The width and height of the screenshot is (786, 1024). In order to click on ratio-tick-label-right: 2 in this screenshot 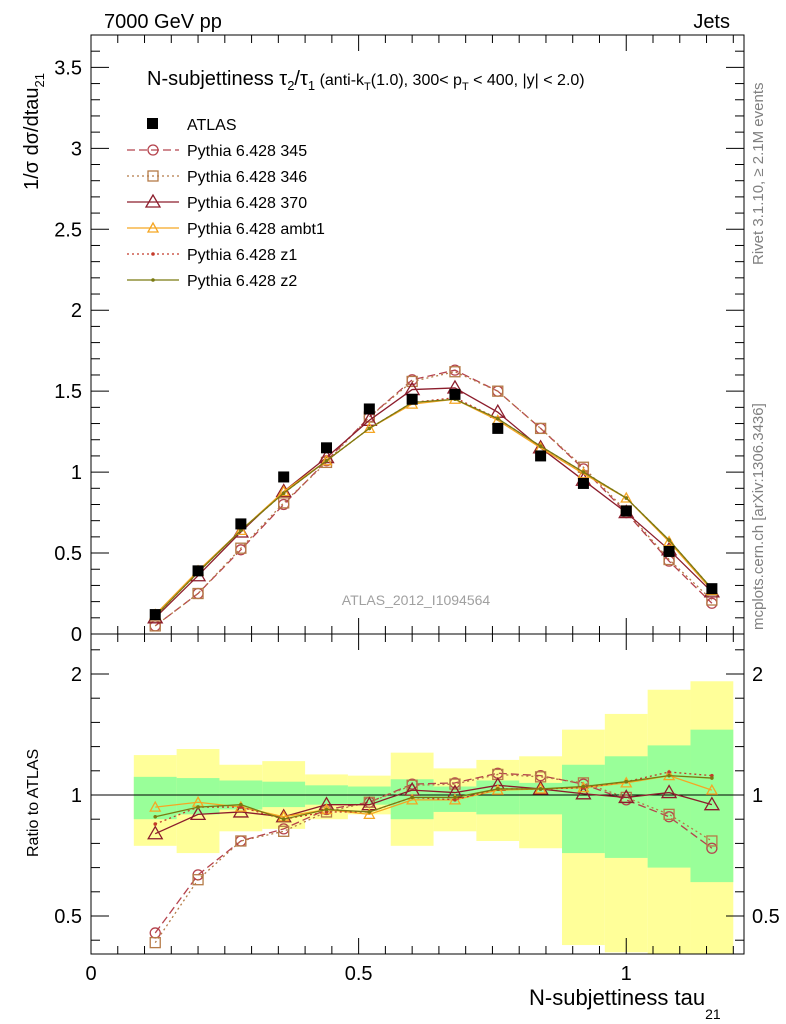, I will do `click(757, 675)`.